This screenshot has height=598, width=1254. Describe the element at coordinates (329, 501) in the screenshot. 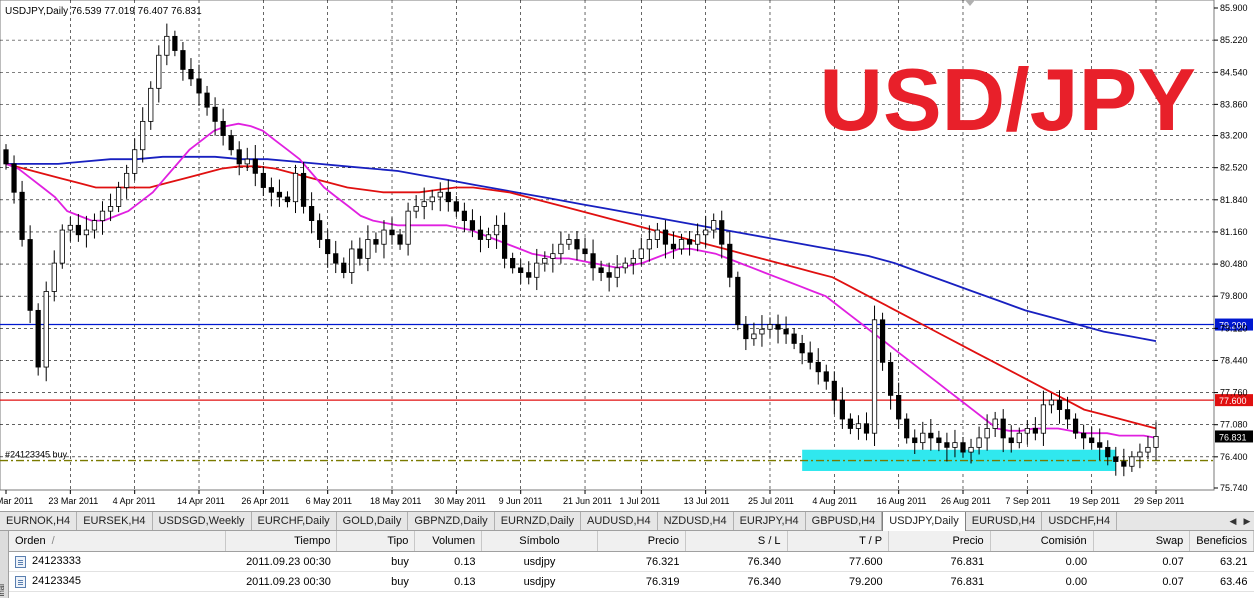

I see `x-tick-label: 6 May 2011` at that location.